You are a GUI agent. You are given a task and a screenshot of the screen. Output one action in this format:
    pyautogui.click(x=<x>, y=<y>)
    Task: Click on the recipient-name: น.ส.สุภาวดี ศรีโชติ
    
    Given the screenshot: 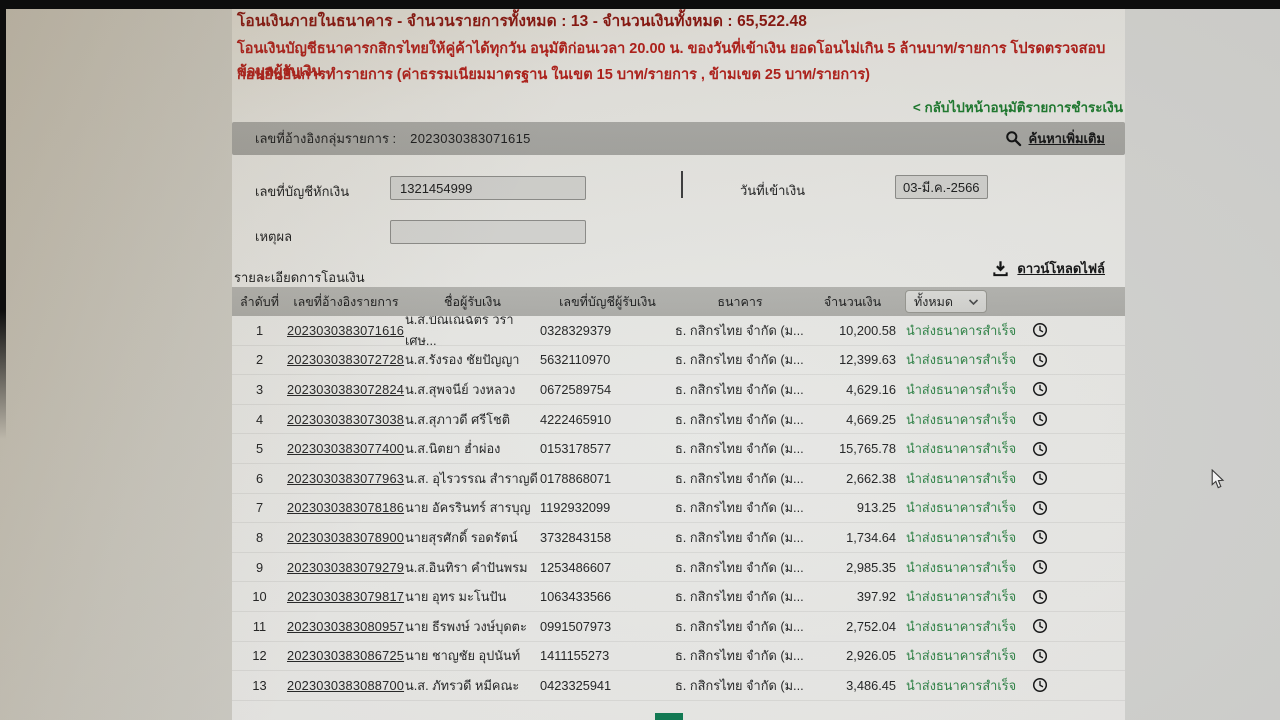 What is the action you would take?
    pyautogui.click(x=458, y=419)
    